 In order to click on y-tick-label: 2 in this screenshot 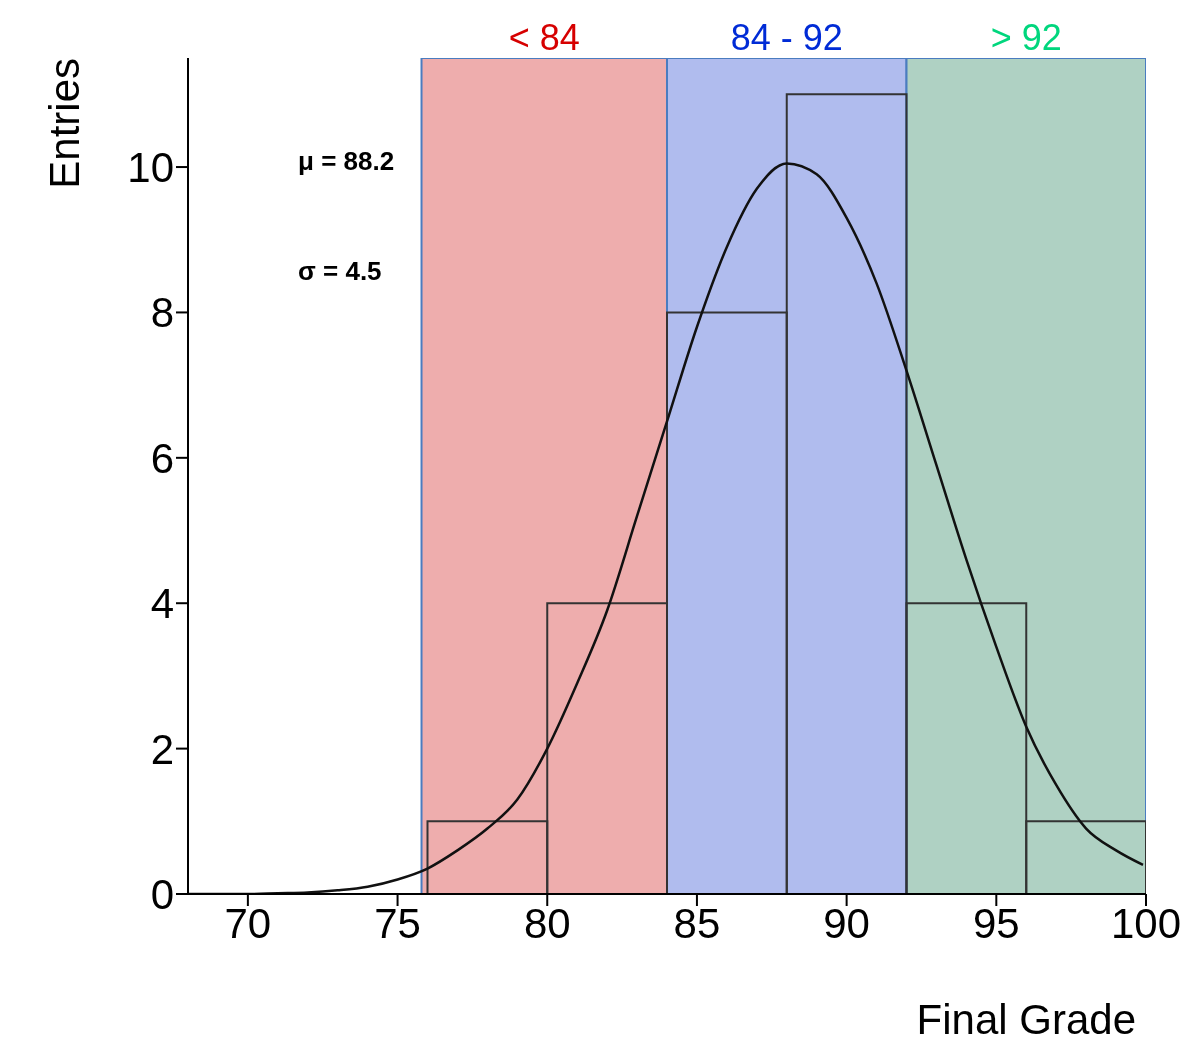, I will do `click(162, 749)`.